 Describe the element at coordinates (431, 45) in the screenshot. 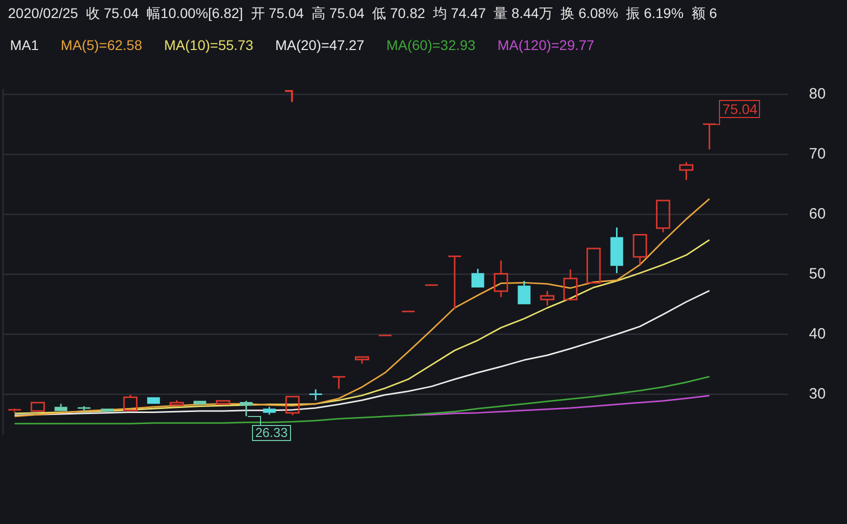

I see `text: MA(60)=32.93` at that location.